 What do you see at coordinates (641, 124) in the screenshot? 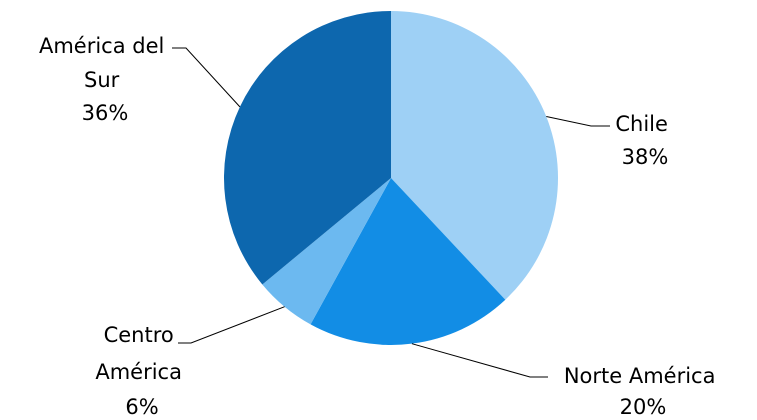
I see `slice-name-chile: Chile` at bounding box center [641, 124].